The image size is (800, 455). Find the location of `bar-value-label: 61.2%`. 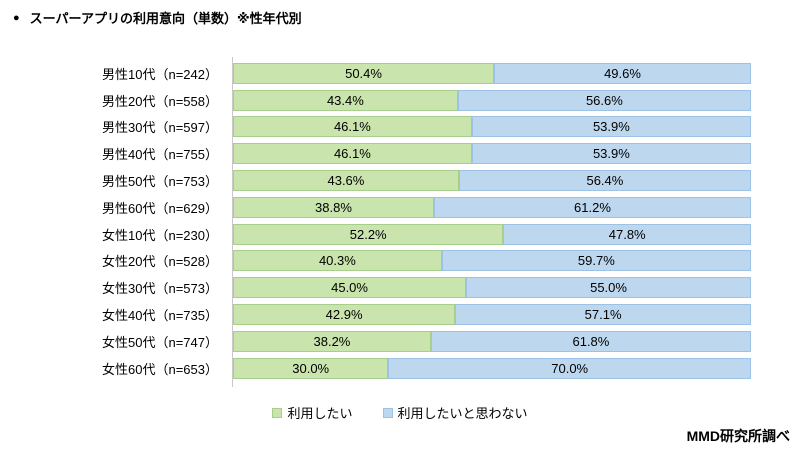

bar-value-label: 61.2% is located at coordinates (592, 207).